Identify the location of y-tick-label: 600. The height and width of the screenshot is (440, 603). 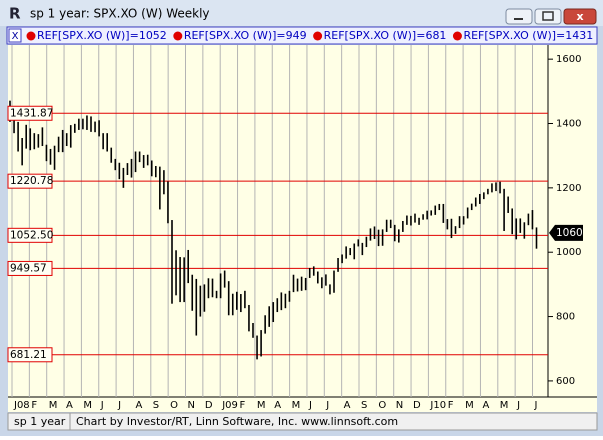
(565, 381).